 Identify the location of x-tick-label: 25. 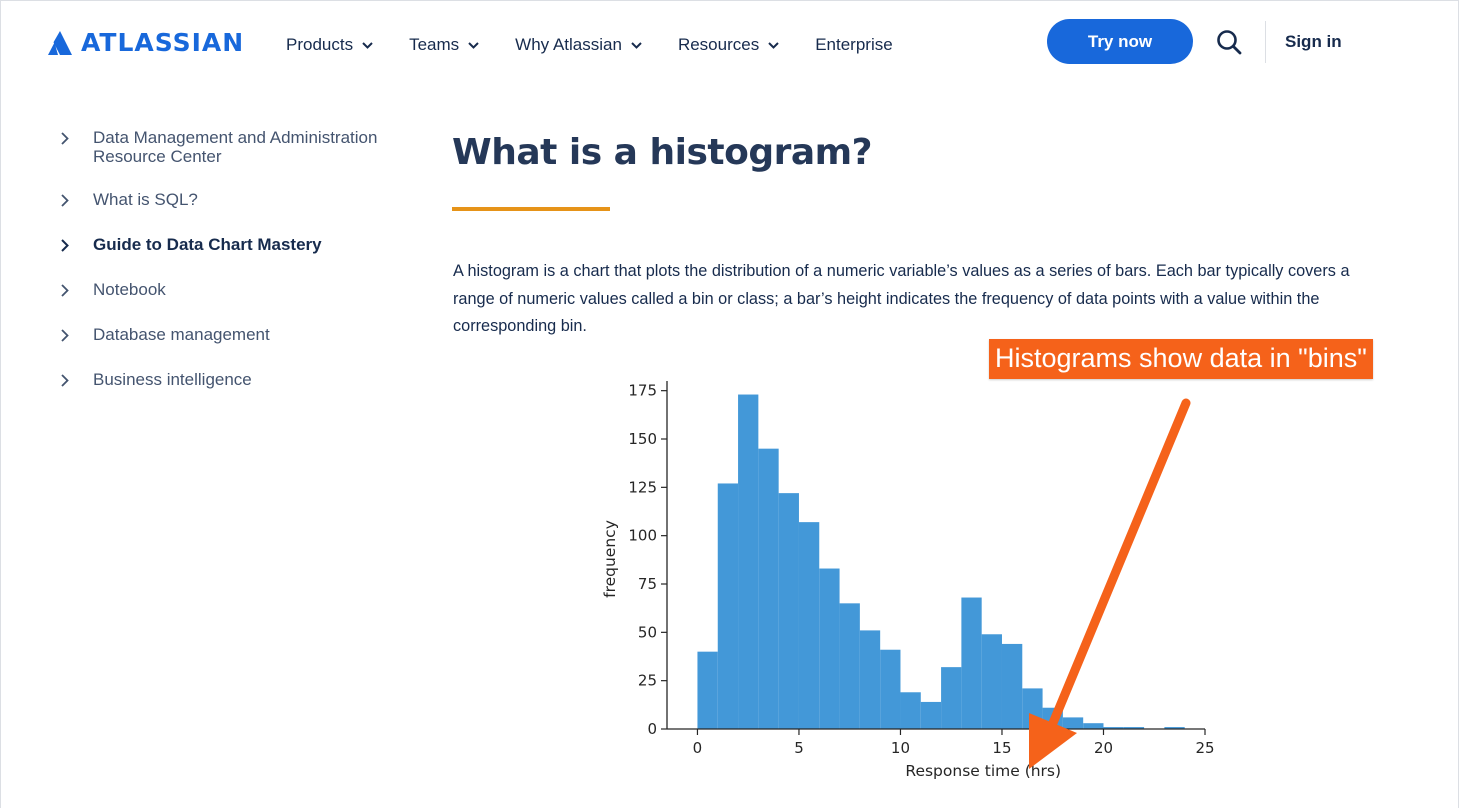
(1204, 748).